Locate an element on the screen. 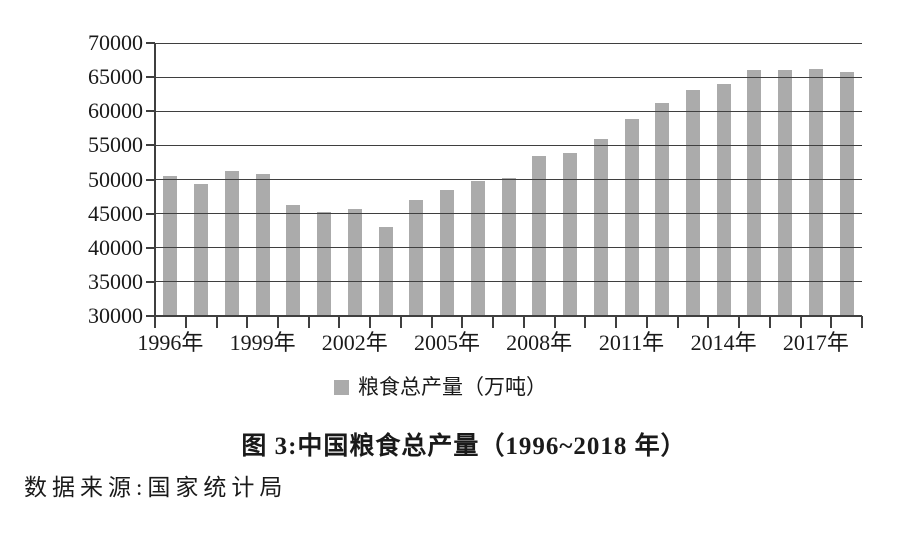 The width and height of the screenshot is (900, 536). y-axis-label: 70000 is located at coordinates (115, 42).